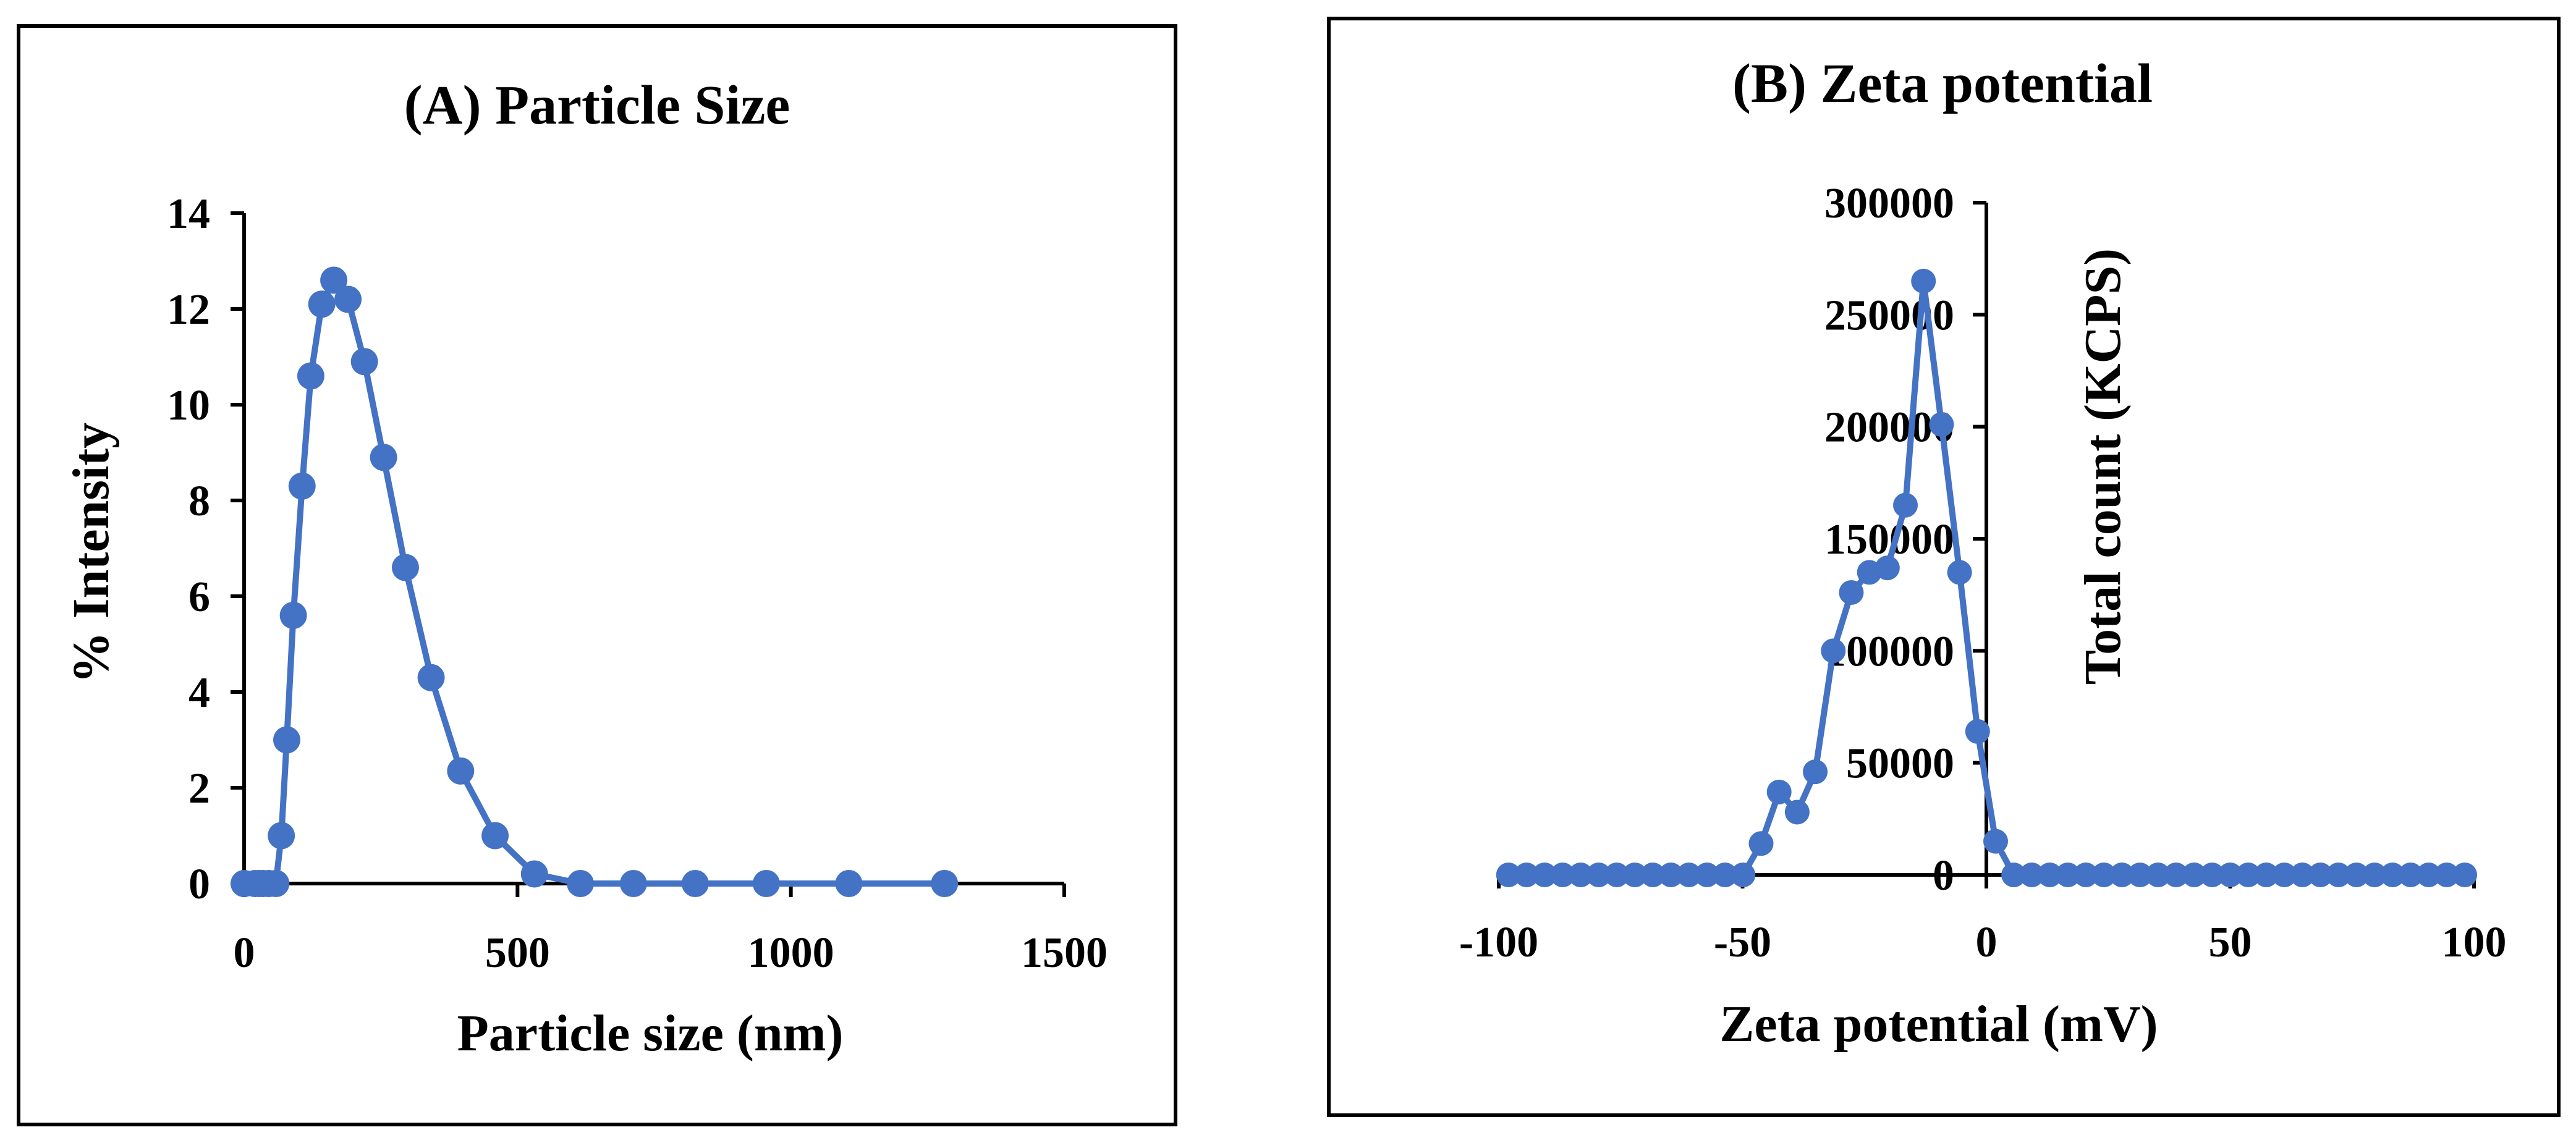  I want to click on x-tick-label-particle-size: 1500, so click(1064, 953).